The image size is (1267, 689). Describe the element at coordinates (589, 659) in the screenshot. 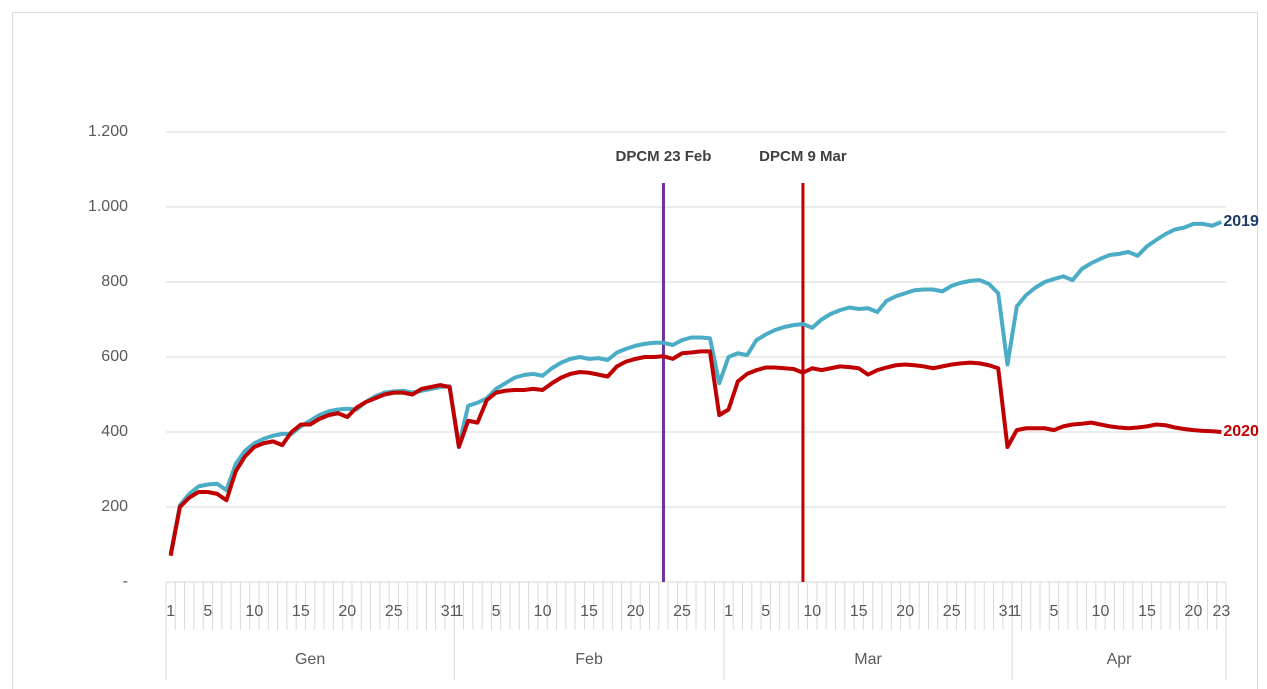

I see `group-label: Feb` at that location.